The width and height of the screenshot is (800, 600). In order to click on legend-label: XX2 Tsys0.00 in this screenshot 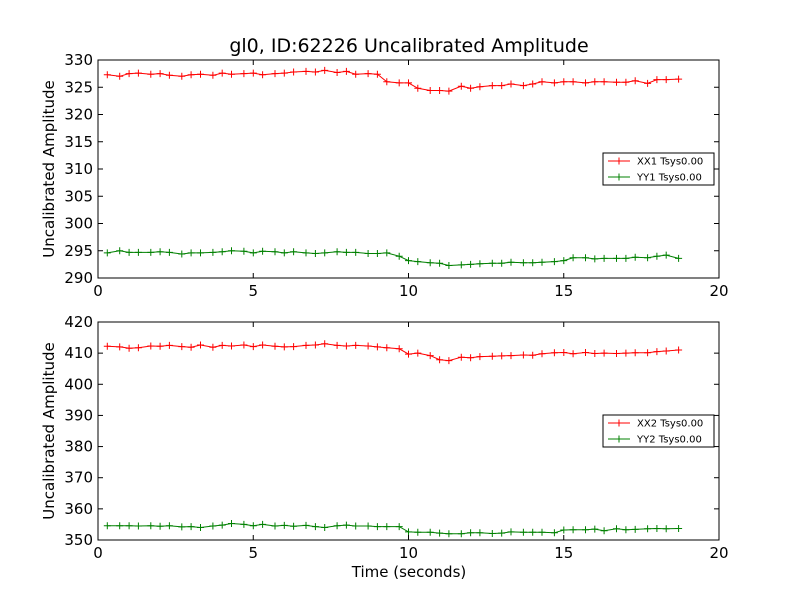, I will do `click(670, 424)`.